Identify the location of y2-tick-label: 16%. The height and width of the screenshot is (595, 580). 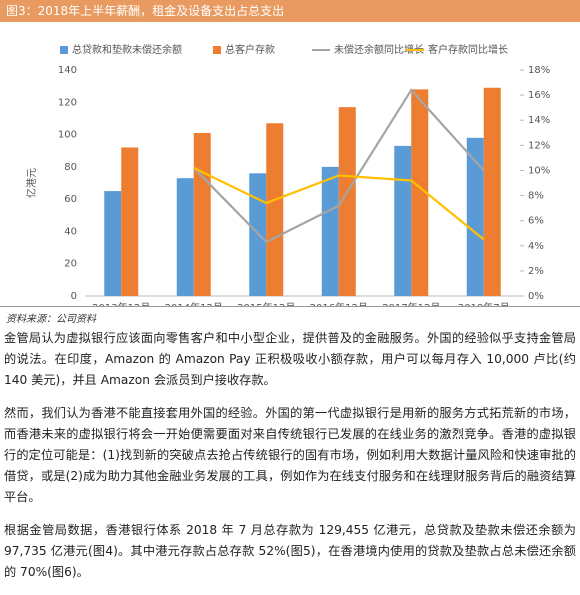
(539, 95).